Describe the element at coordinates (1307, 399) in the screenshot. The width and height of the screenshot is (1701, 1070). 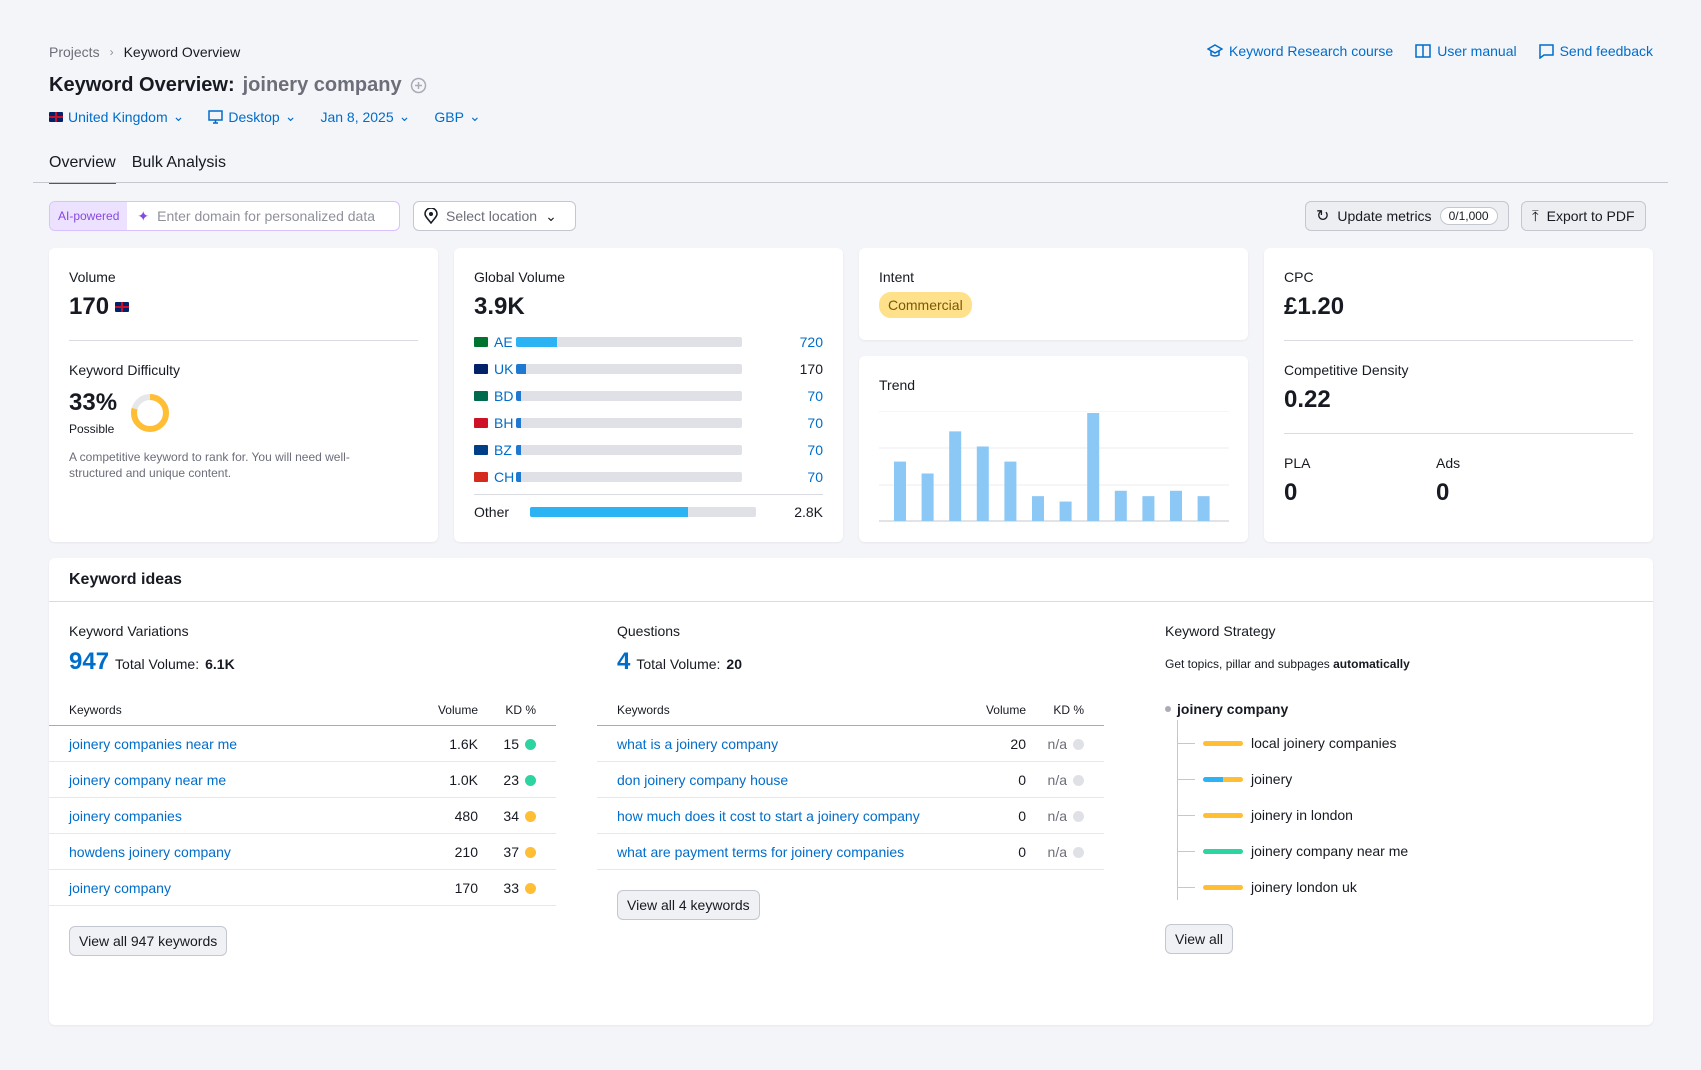
I see `competitive-density-value: 0.22` at that location.